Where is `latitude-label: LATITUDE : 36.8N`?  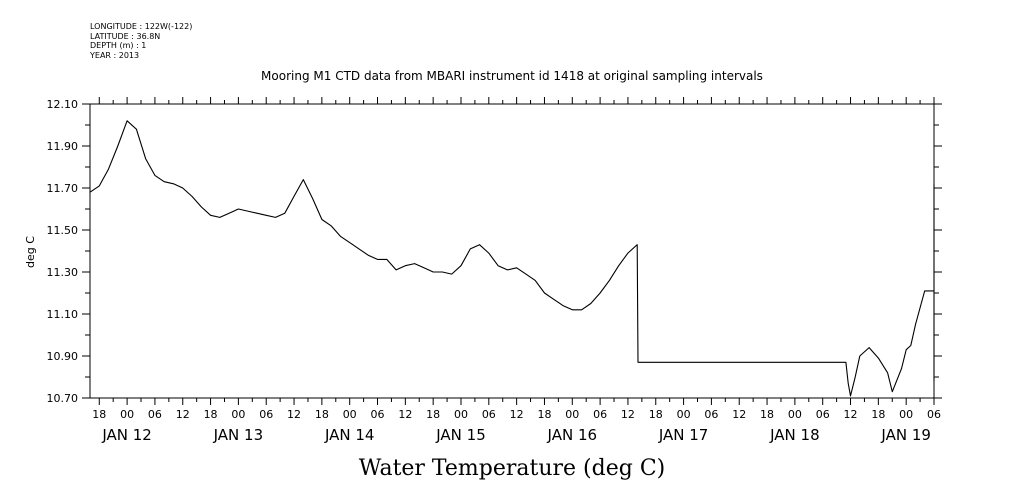 latitude-label: LATITUDE : 36.8N is located at coordinates (125, 36).